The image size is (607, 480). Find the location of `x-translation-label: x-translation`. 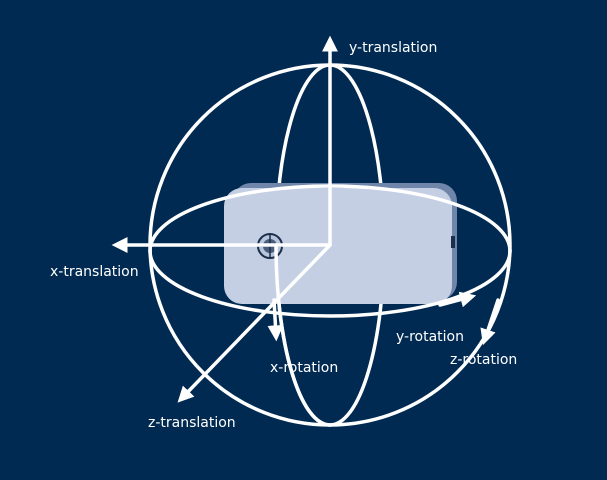

x-translation-label: x-translation is located at coordinates (94, 272).